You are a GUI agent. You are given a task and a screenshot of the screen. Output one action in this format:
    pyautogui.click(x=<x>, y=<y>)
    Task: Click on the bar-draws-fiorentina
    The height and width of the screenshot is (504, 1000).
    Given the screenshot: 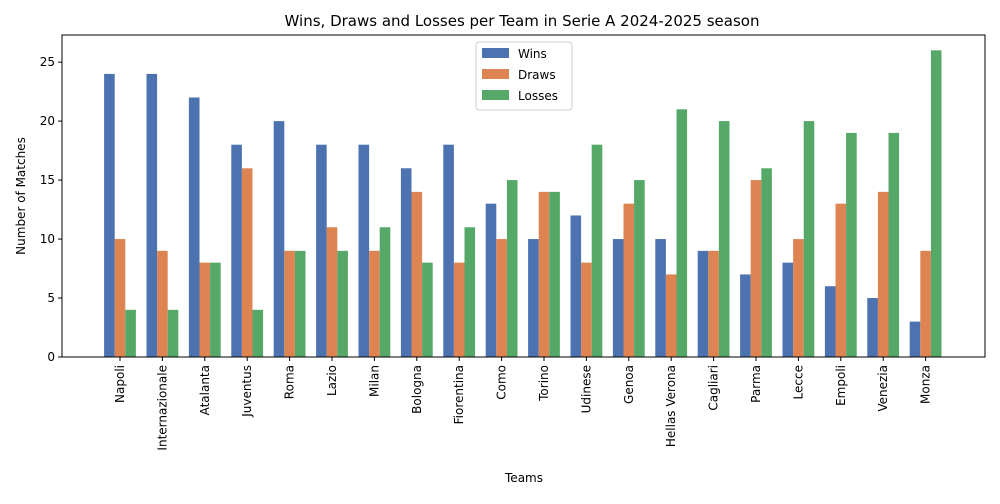 What is the action you would take?
    pyautogui.click(x=459, y=309)
    